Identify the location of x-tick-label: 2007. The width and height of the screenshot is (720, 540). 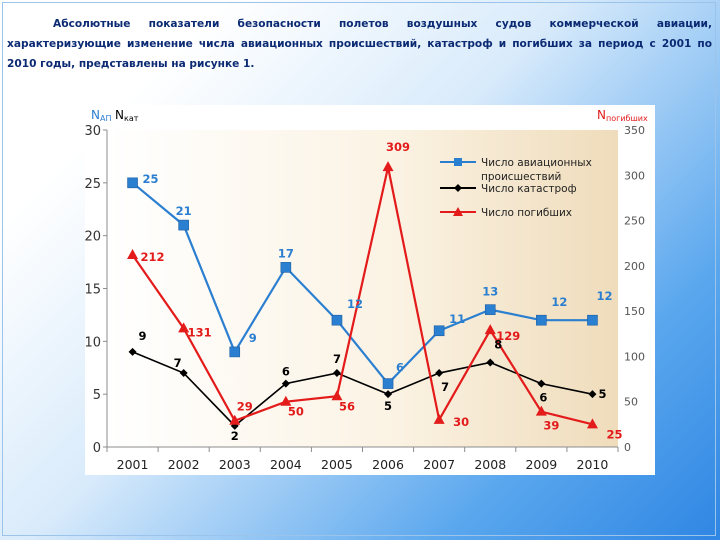
(439, 464).